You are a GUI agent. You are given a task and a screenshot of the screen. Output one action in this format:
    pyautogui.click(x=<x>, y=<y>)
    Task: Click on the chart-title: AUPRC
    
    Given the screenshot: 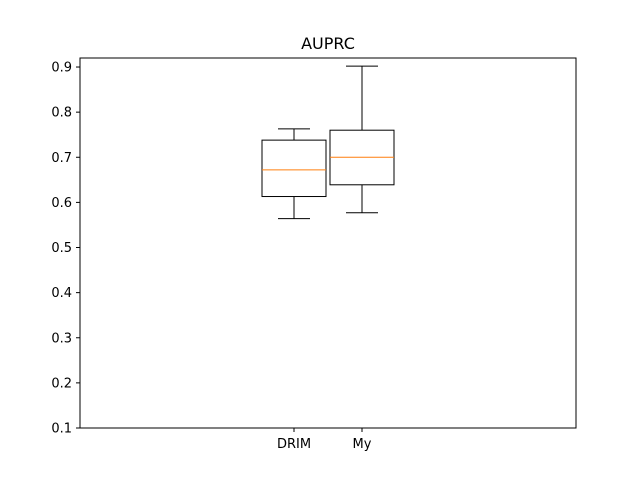 What is the action you would take?
    pyautogui.click(x=328, y=43)
    